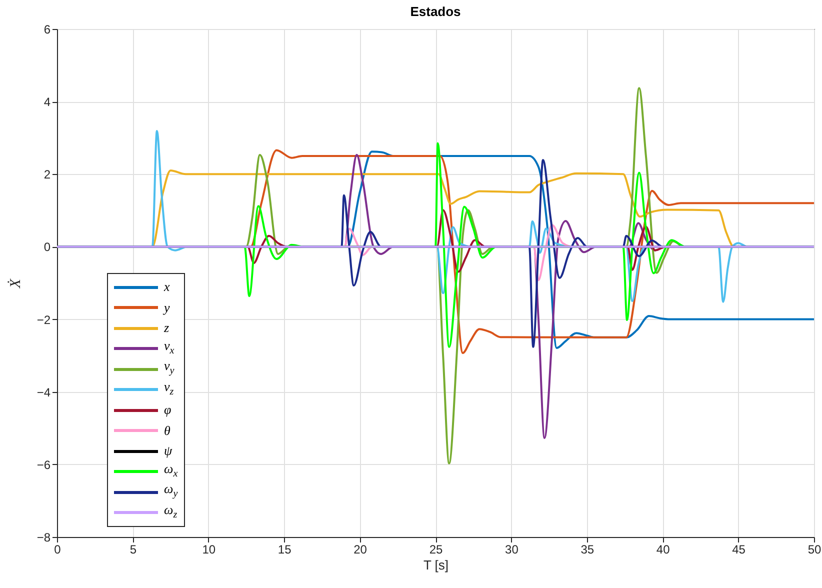  What do you see at coordinates (47, 102) in the screenshot?
I see `y-tick-label: 4` at bounding box center [47, 102].